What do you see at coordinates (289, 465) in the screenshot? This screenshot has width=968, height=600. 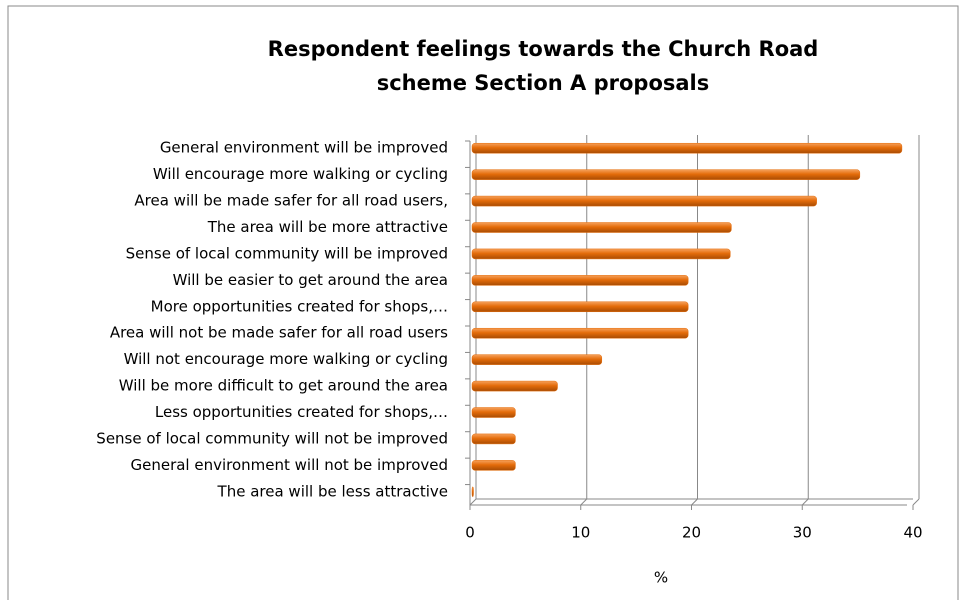 I see `y-tick-label: General environment will not be improved` at bounding box center [289, 465].